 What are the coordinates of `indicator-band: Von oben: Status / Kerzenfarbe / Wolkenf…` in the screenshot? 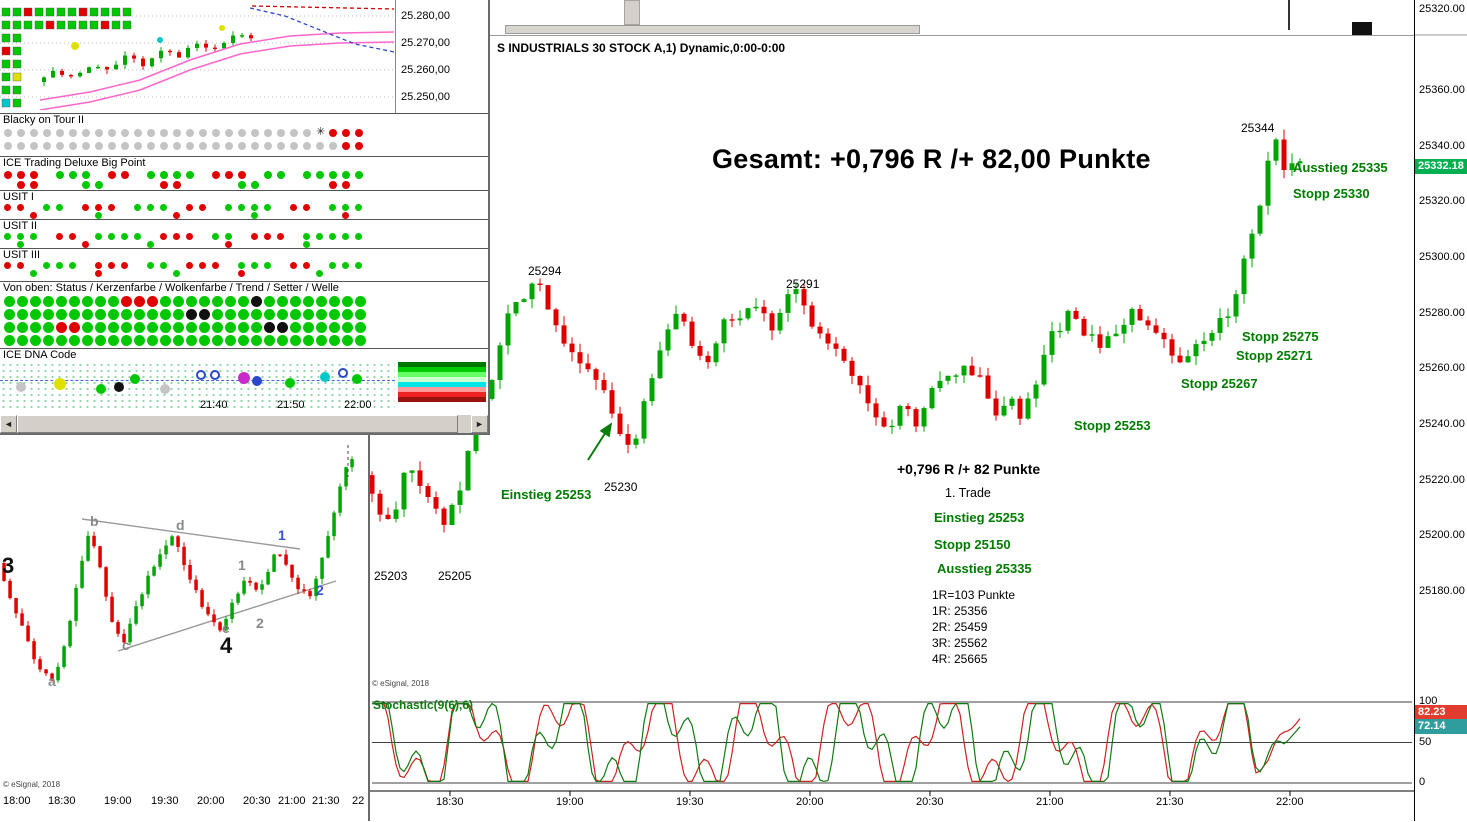 It's located at (244, 314).